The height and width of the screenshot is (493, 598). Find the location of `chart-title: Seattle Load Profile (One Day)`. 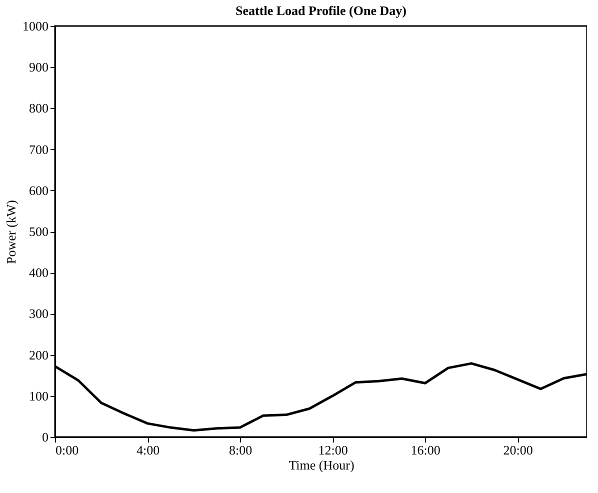

chart-title: Seattle Load Profile (One Day) is located at coordinates (321, 10).